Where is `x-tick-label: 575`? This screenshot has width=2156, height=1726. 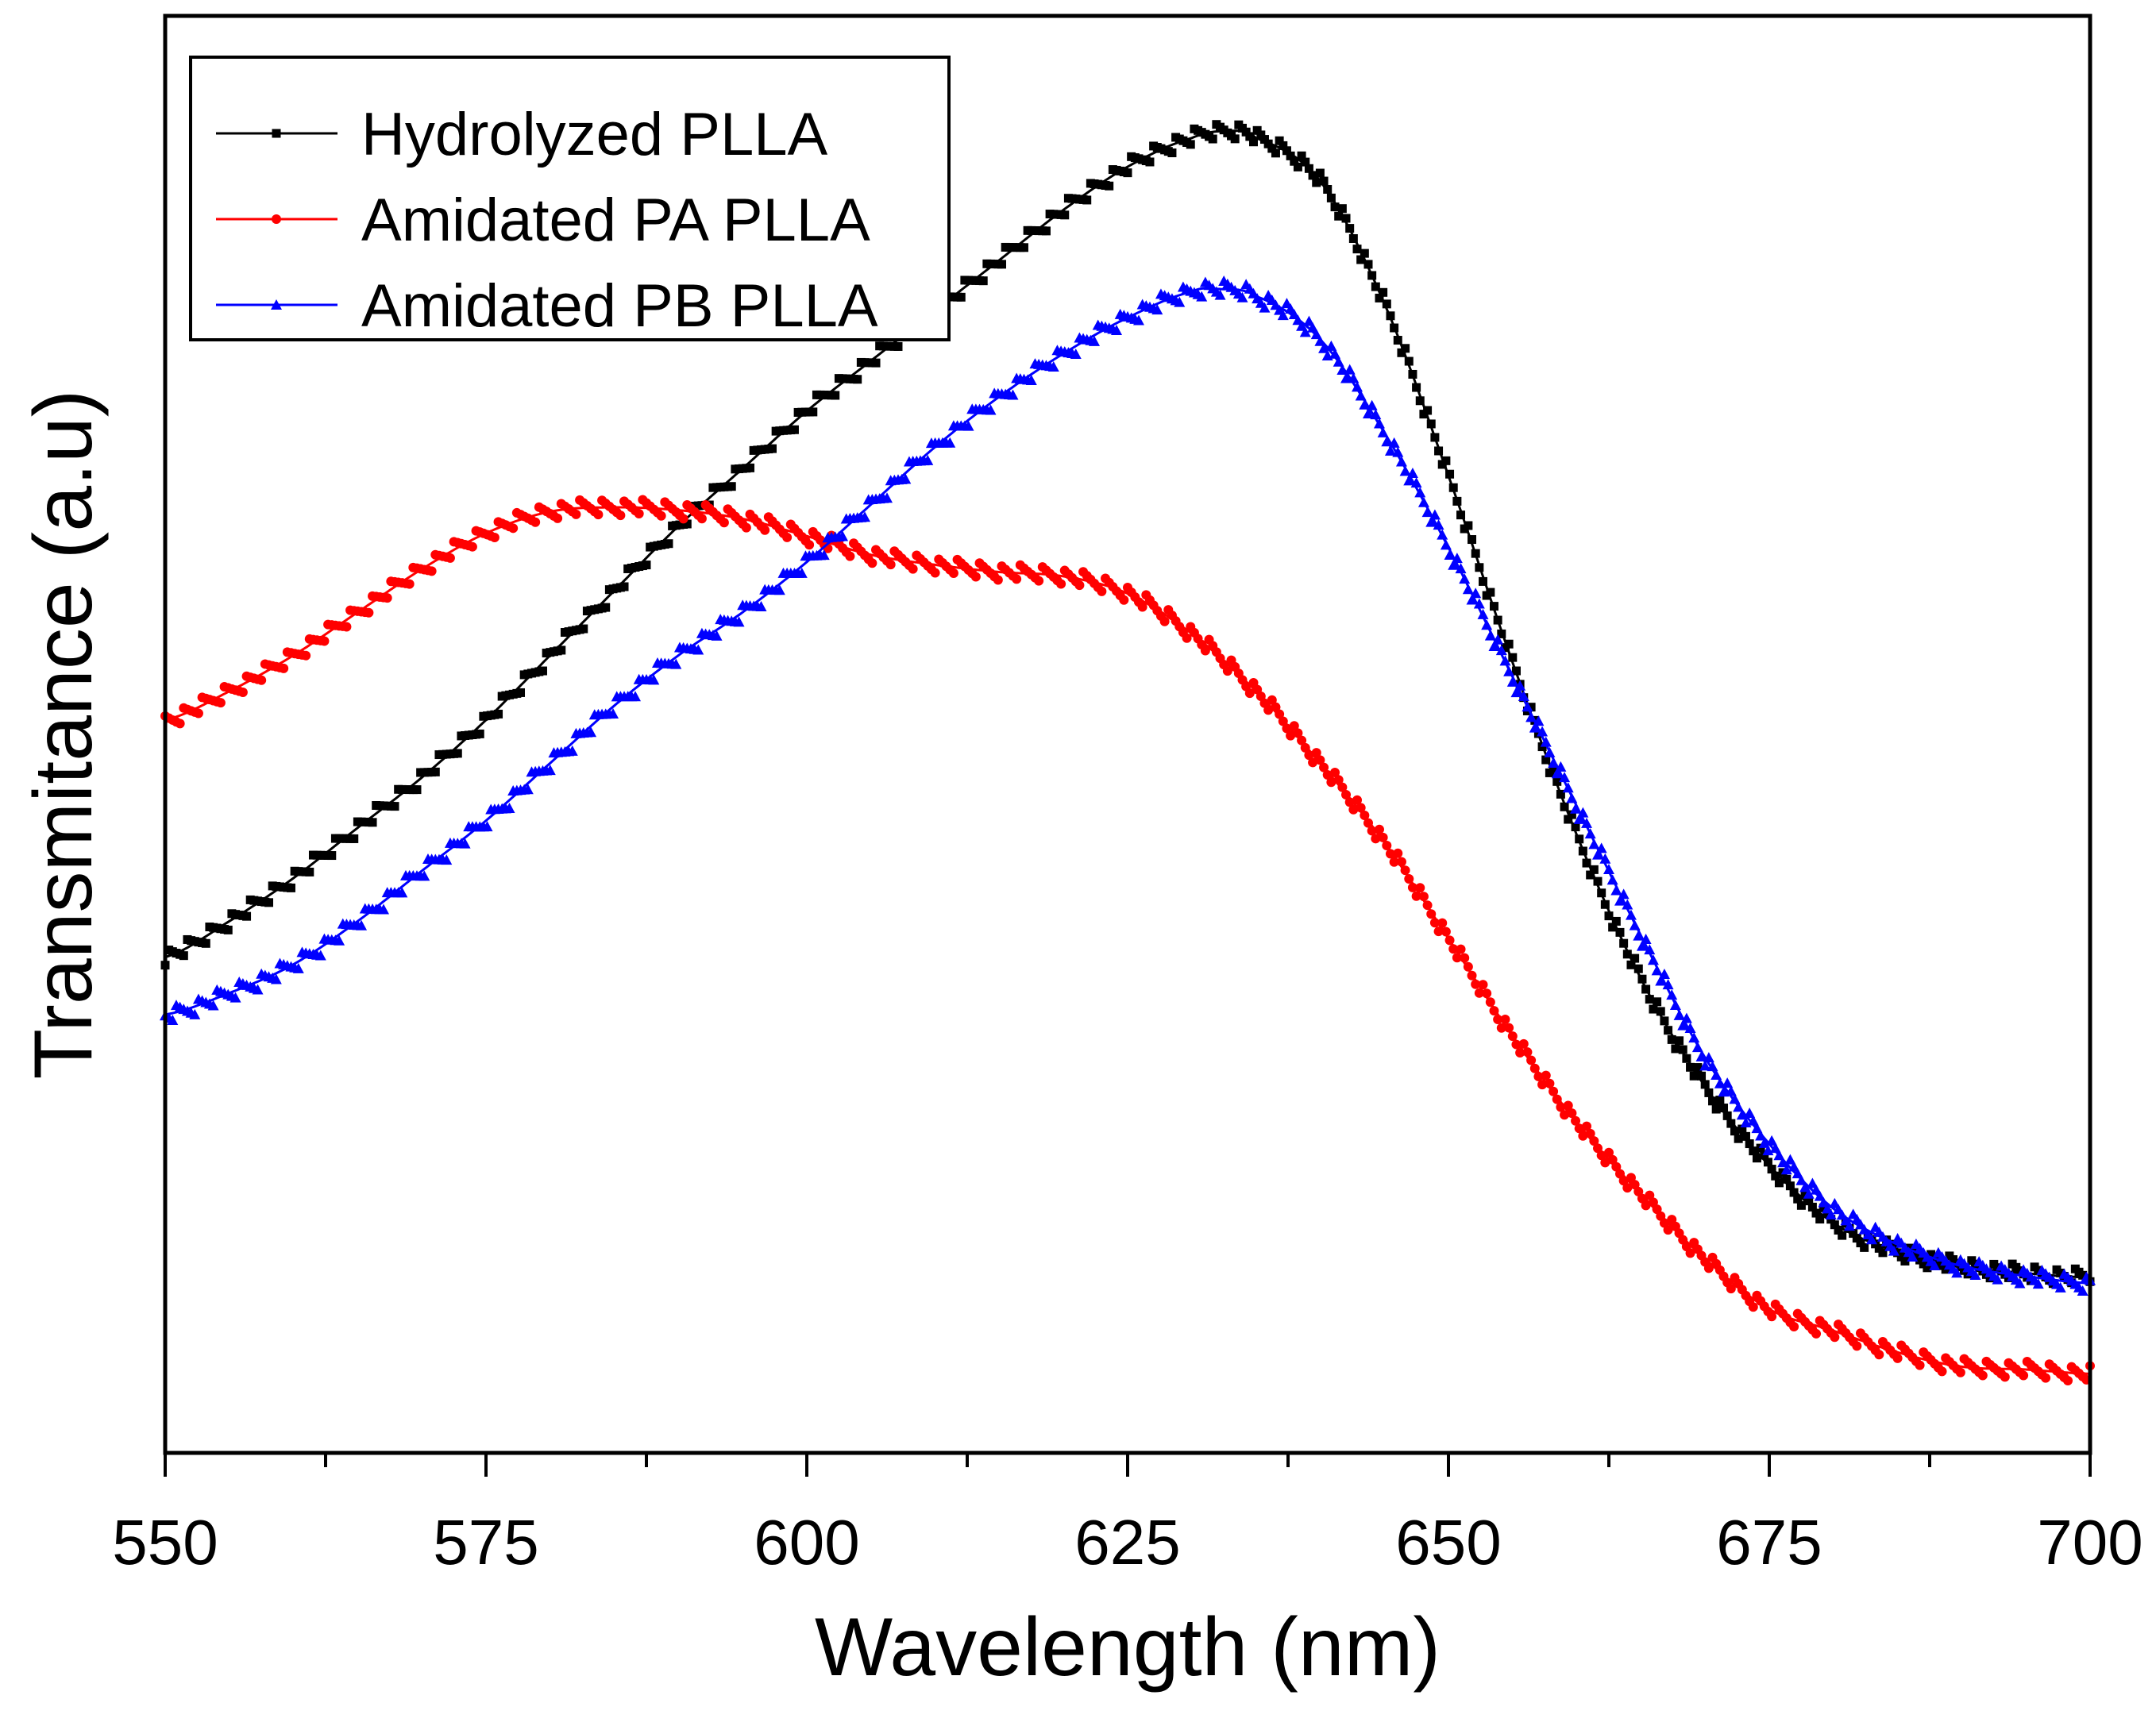
x-tick-label: 575 is located at coordinates (485, 1542).